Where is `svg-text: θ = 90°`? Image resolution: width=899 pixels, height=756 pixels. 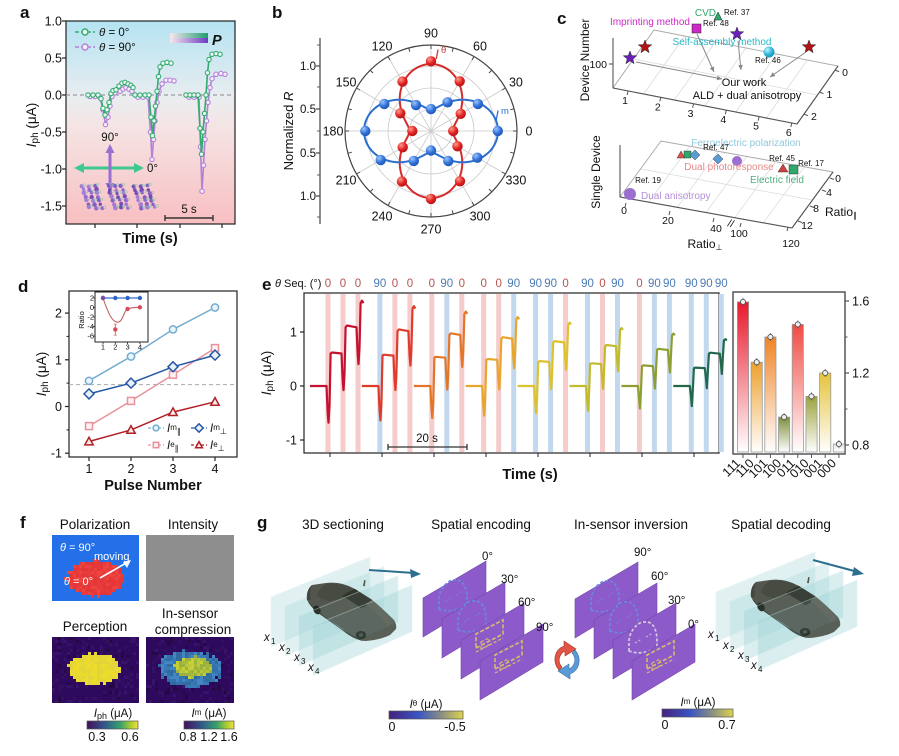 svg-text: θ = 90° is located at coordinates (77, 548).